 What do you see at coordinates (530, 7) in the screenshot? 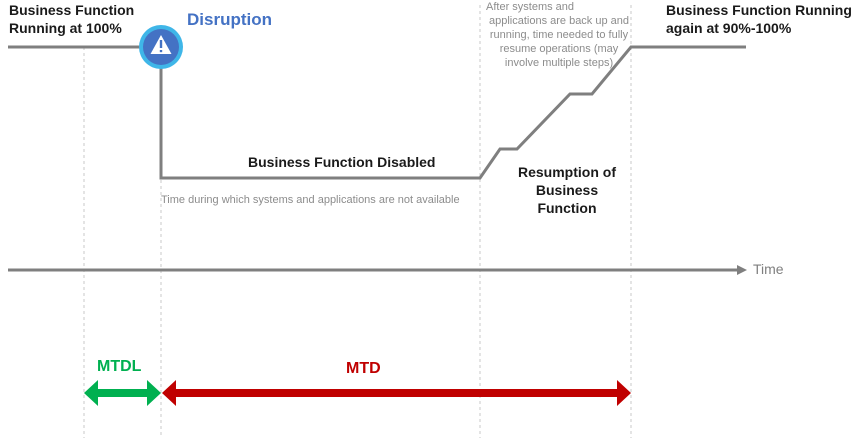
I see `resume-note-line1: After systems and` at bounding box center [530, 7].